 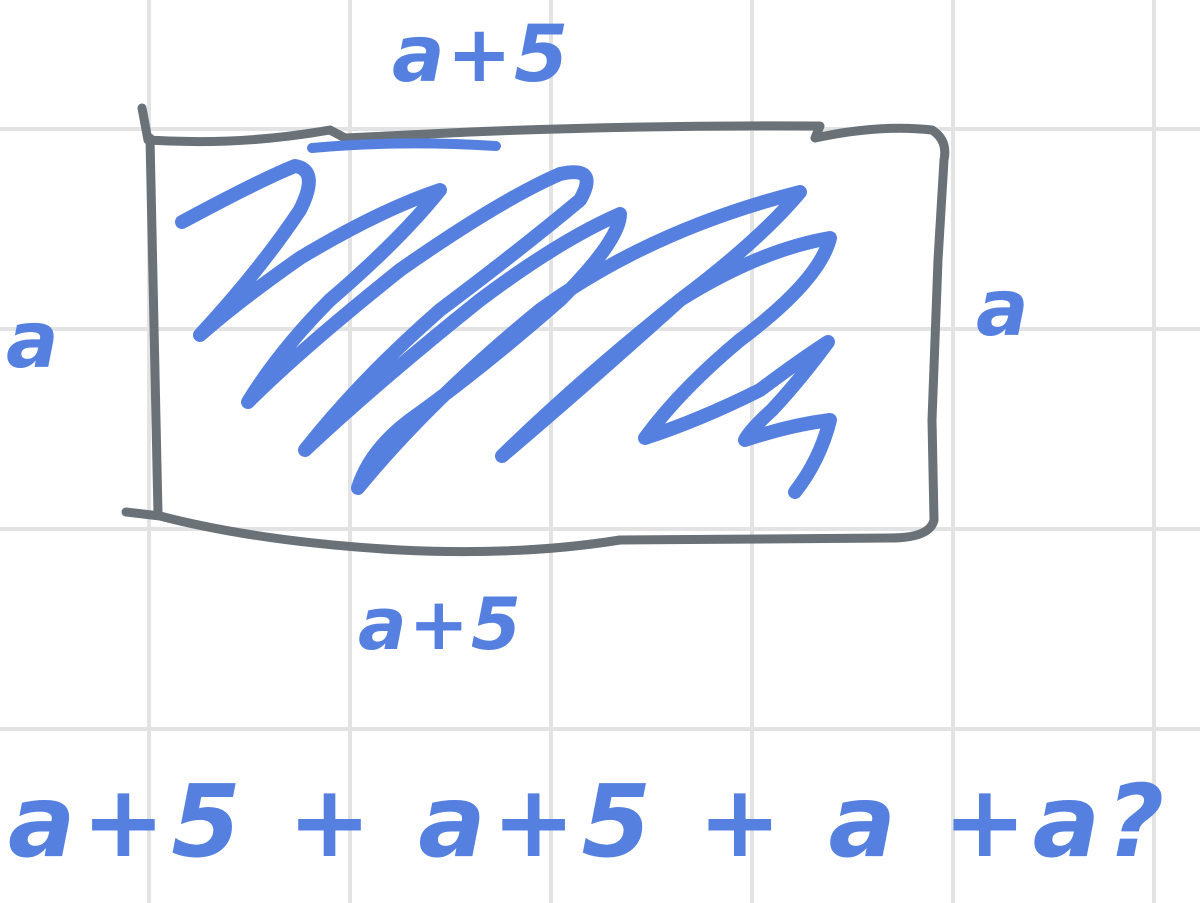 What do you see at coordinates (1002, 309) in the screenshot?
I see `right-side-label: a` at bounding box center [1002, 309].